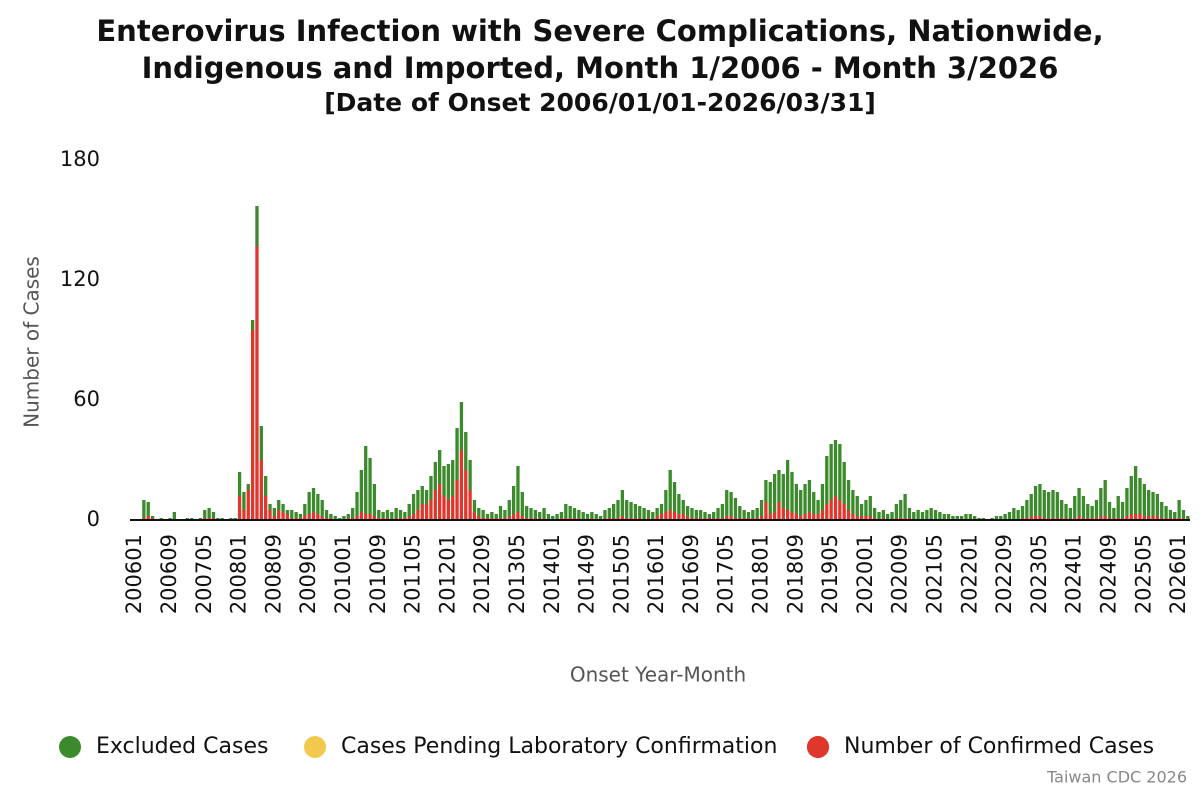  I want to click on x-tick-label: 200801, so click(239, 574).